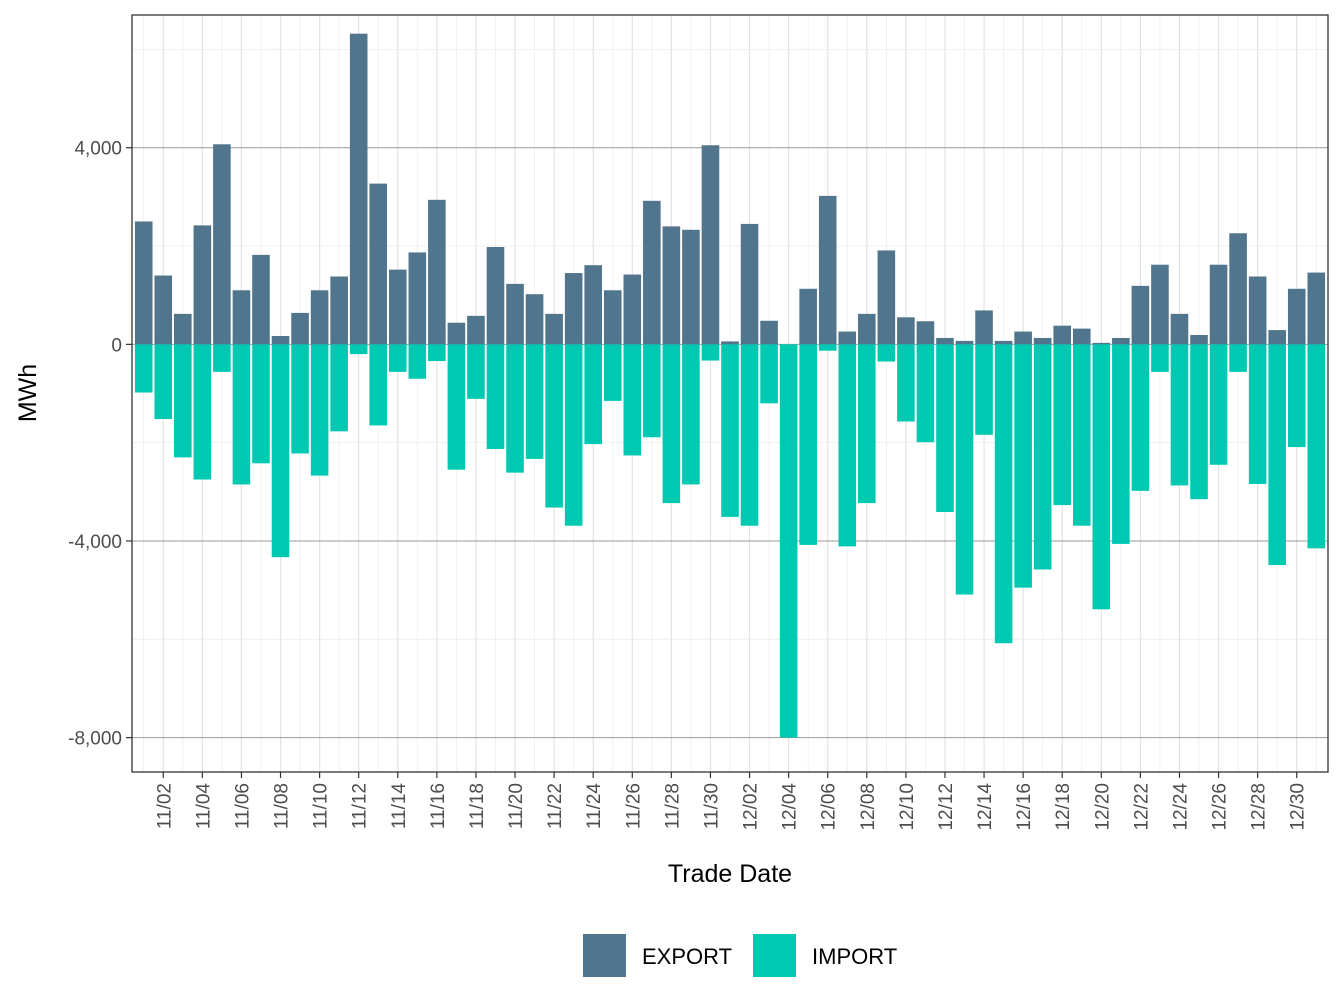  Describe the element at coordinates (633, 806) in the screenshot. I see `x-tick-label: 11/26` at that location.